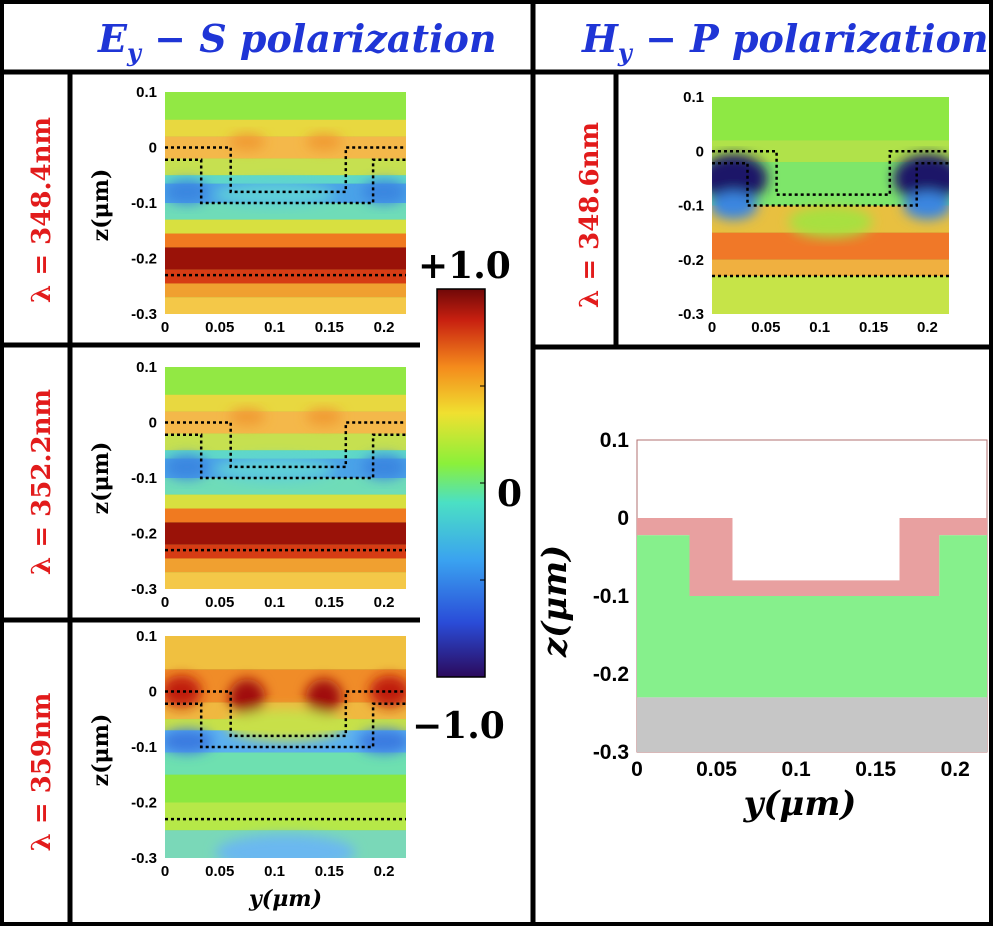  I want to click on coating-layer, so click(812, 557).